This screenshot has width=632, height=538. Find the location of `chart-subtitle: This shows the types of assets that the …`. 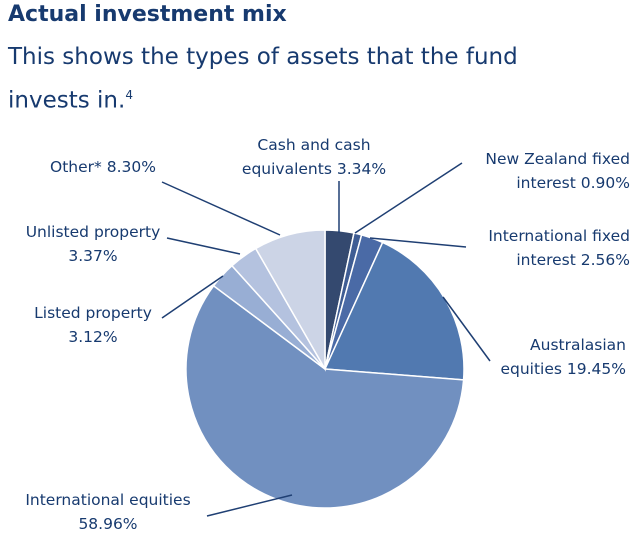

chart-subtitle: This shows the types of assets that the … is located at coordinates (288, 79).